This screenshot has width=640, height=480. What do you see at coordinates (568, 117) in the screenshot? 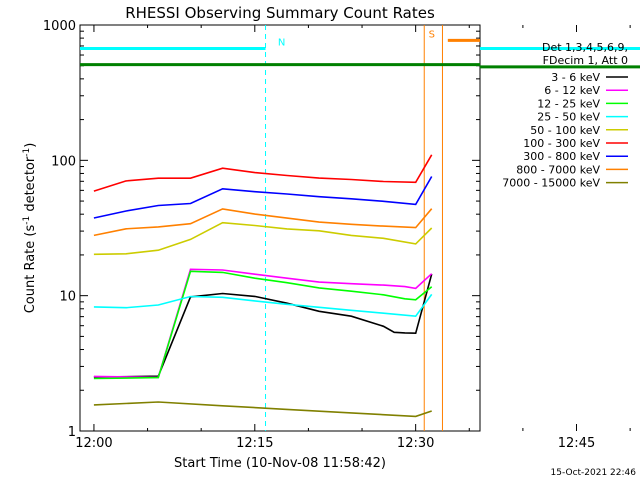
I see `legend-label: 25 - 50 keV` at bounding box center [568, 117].